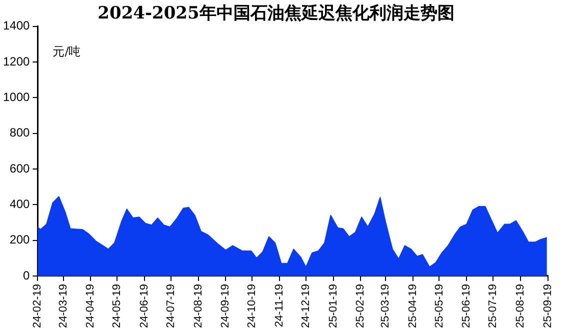  What do you see at coordinates (38, 306) in the screenshot?
I see `x-tick-label: 24-02-19` at bounding box center [38, 306].